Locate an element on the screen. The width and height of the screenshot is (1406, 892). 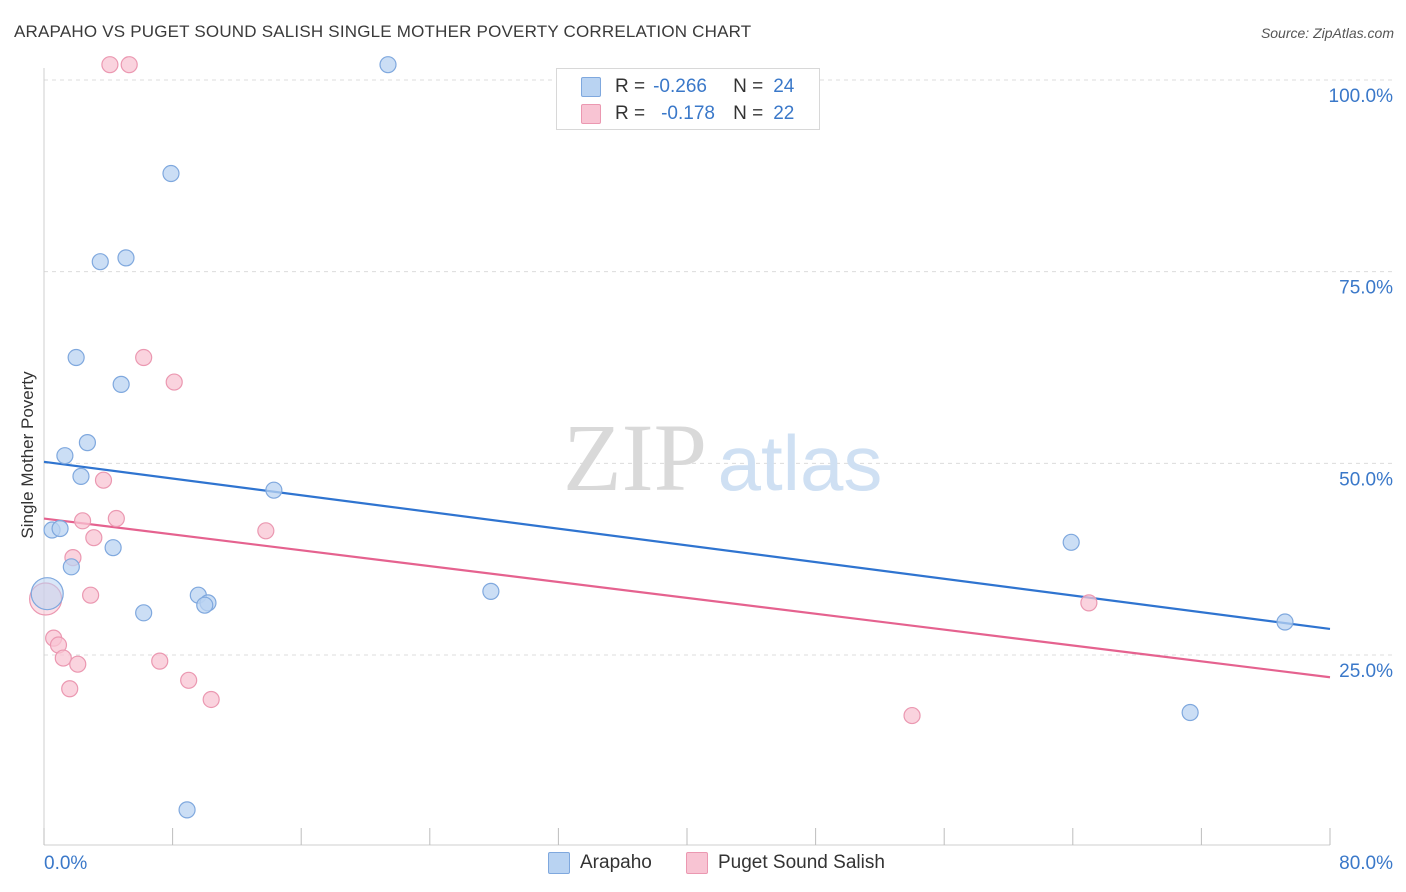
bottom-salish-label: Puget Sound Salish is located at coordinates (801, 862).